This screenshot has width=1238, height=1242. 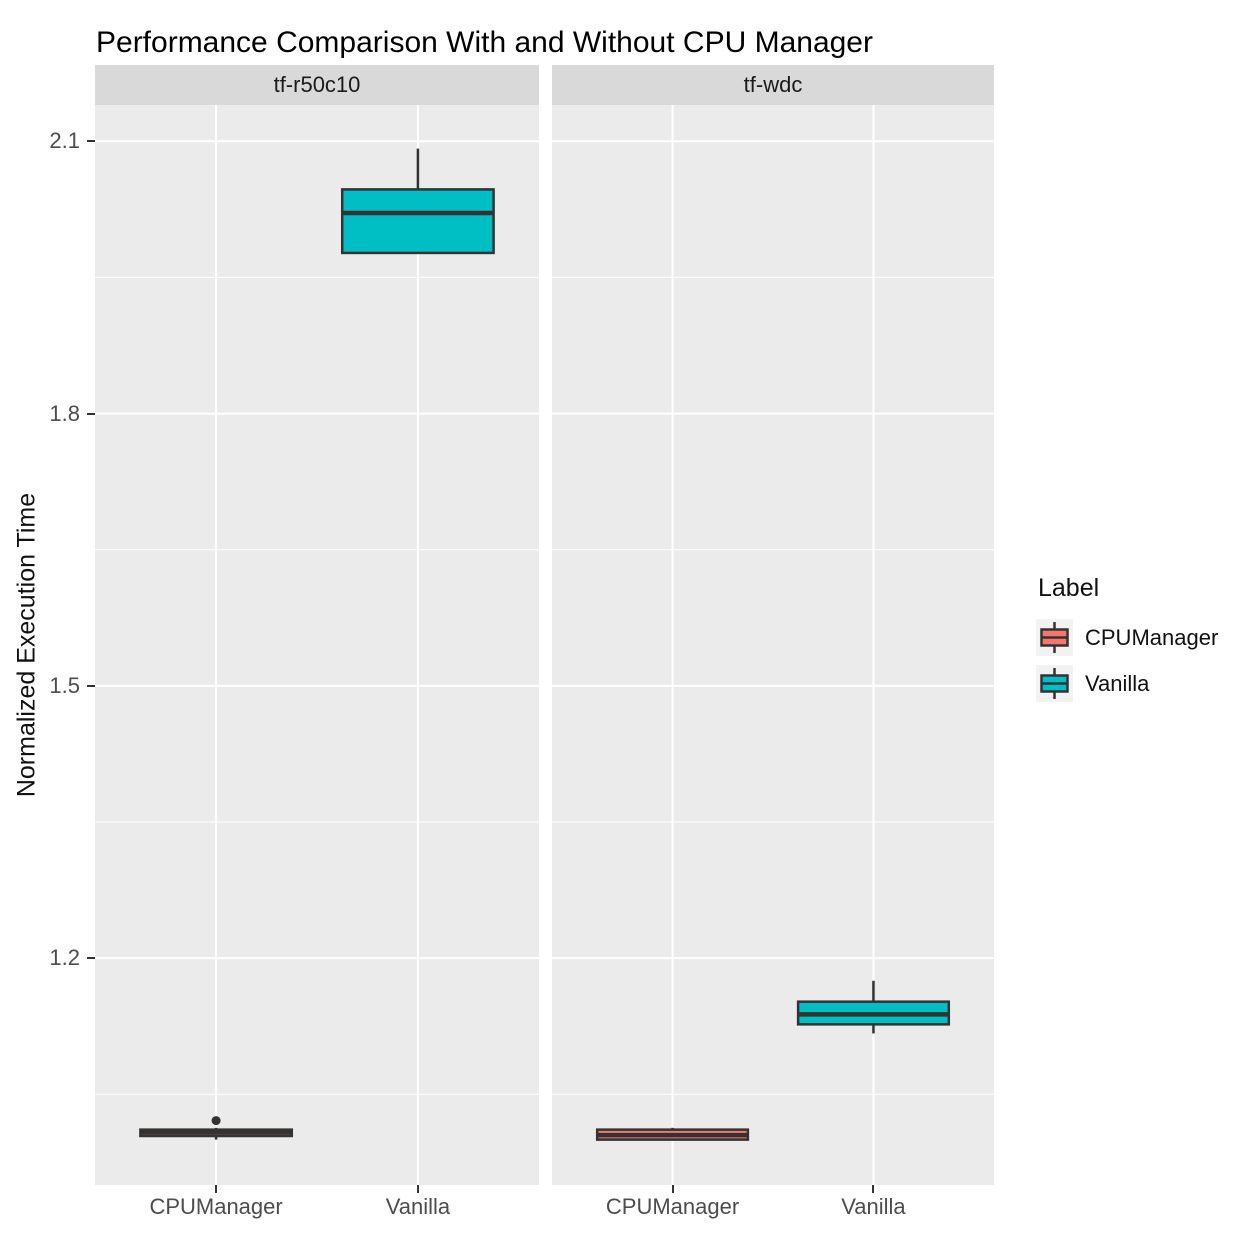 What do you see at coordinates (26, 645) in the screenshot?
I see `y-axis-title: Normalized Execution Time` at bounding box center [26, 645].